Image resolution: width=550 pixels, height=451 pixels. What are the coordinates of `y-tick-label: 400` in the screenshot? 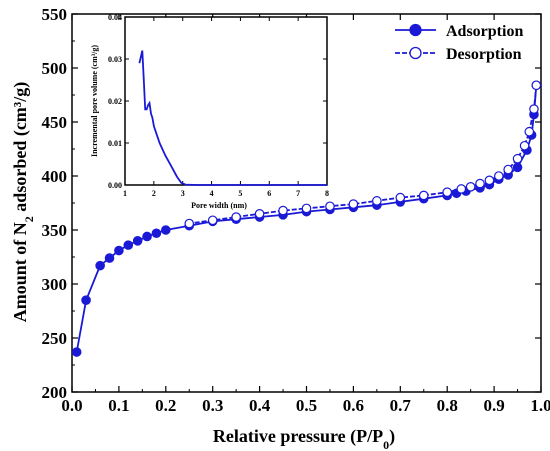 It's located at (55, 176).